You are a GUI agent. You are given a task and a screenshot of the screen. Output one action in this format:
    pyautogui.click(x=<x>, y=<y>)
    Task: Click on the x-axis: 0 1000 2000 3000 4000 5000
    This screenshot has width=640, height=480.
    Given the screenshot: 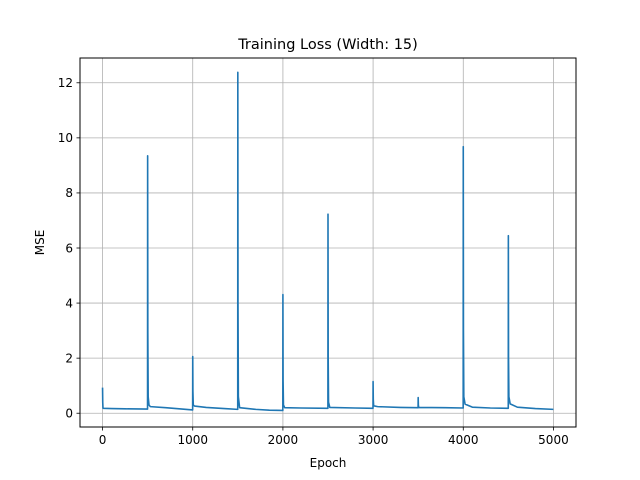 What is the action you would take?
    pyautogui.click(x=334, y=437)
    